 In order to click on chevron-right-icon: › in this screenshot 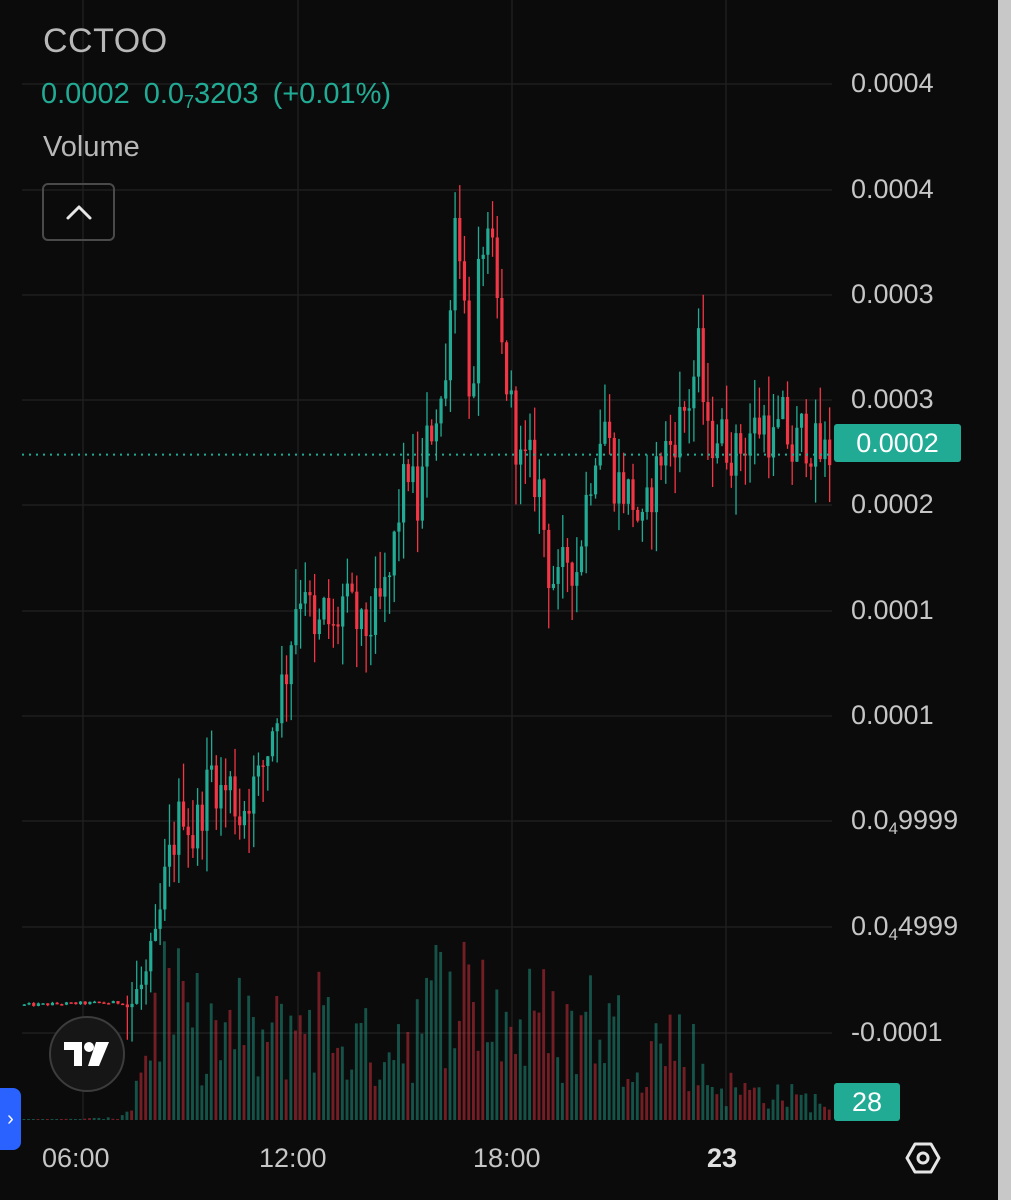, I will do `click(10, 1118)`.